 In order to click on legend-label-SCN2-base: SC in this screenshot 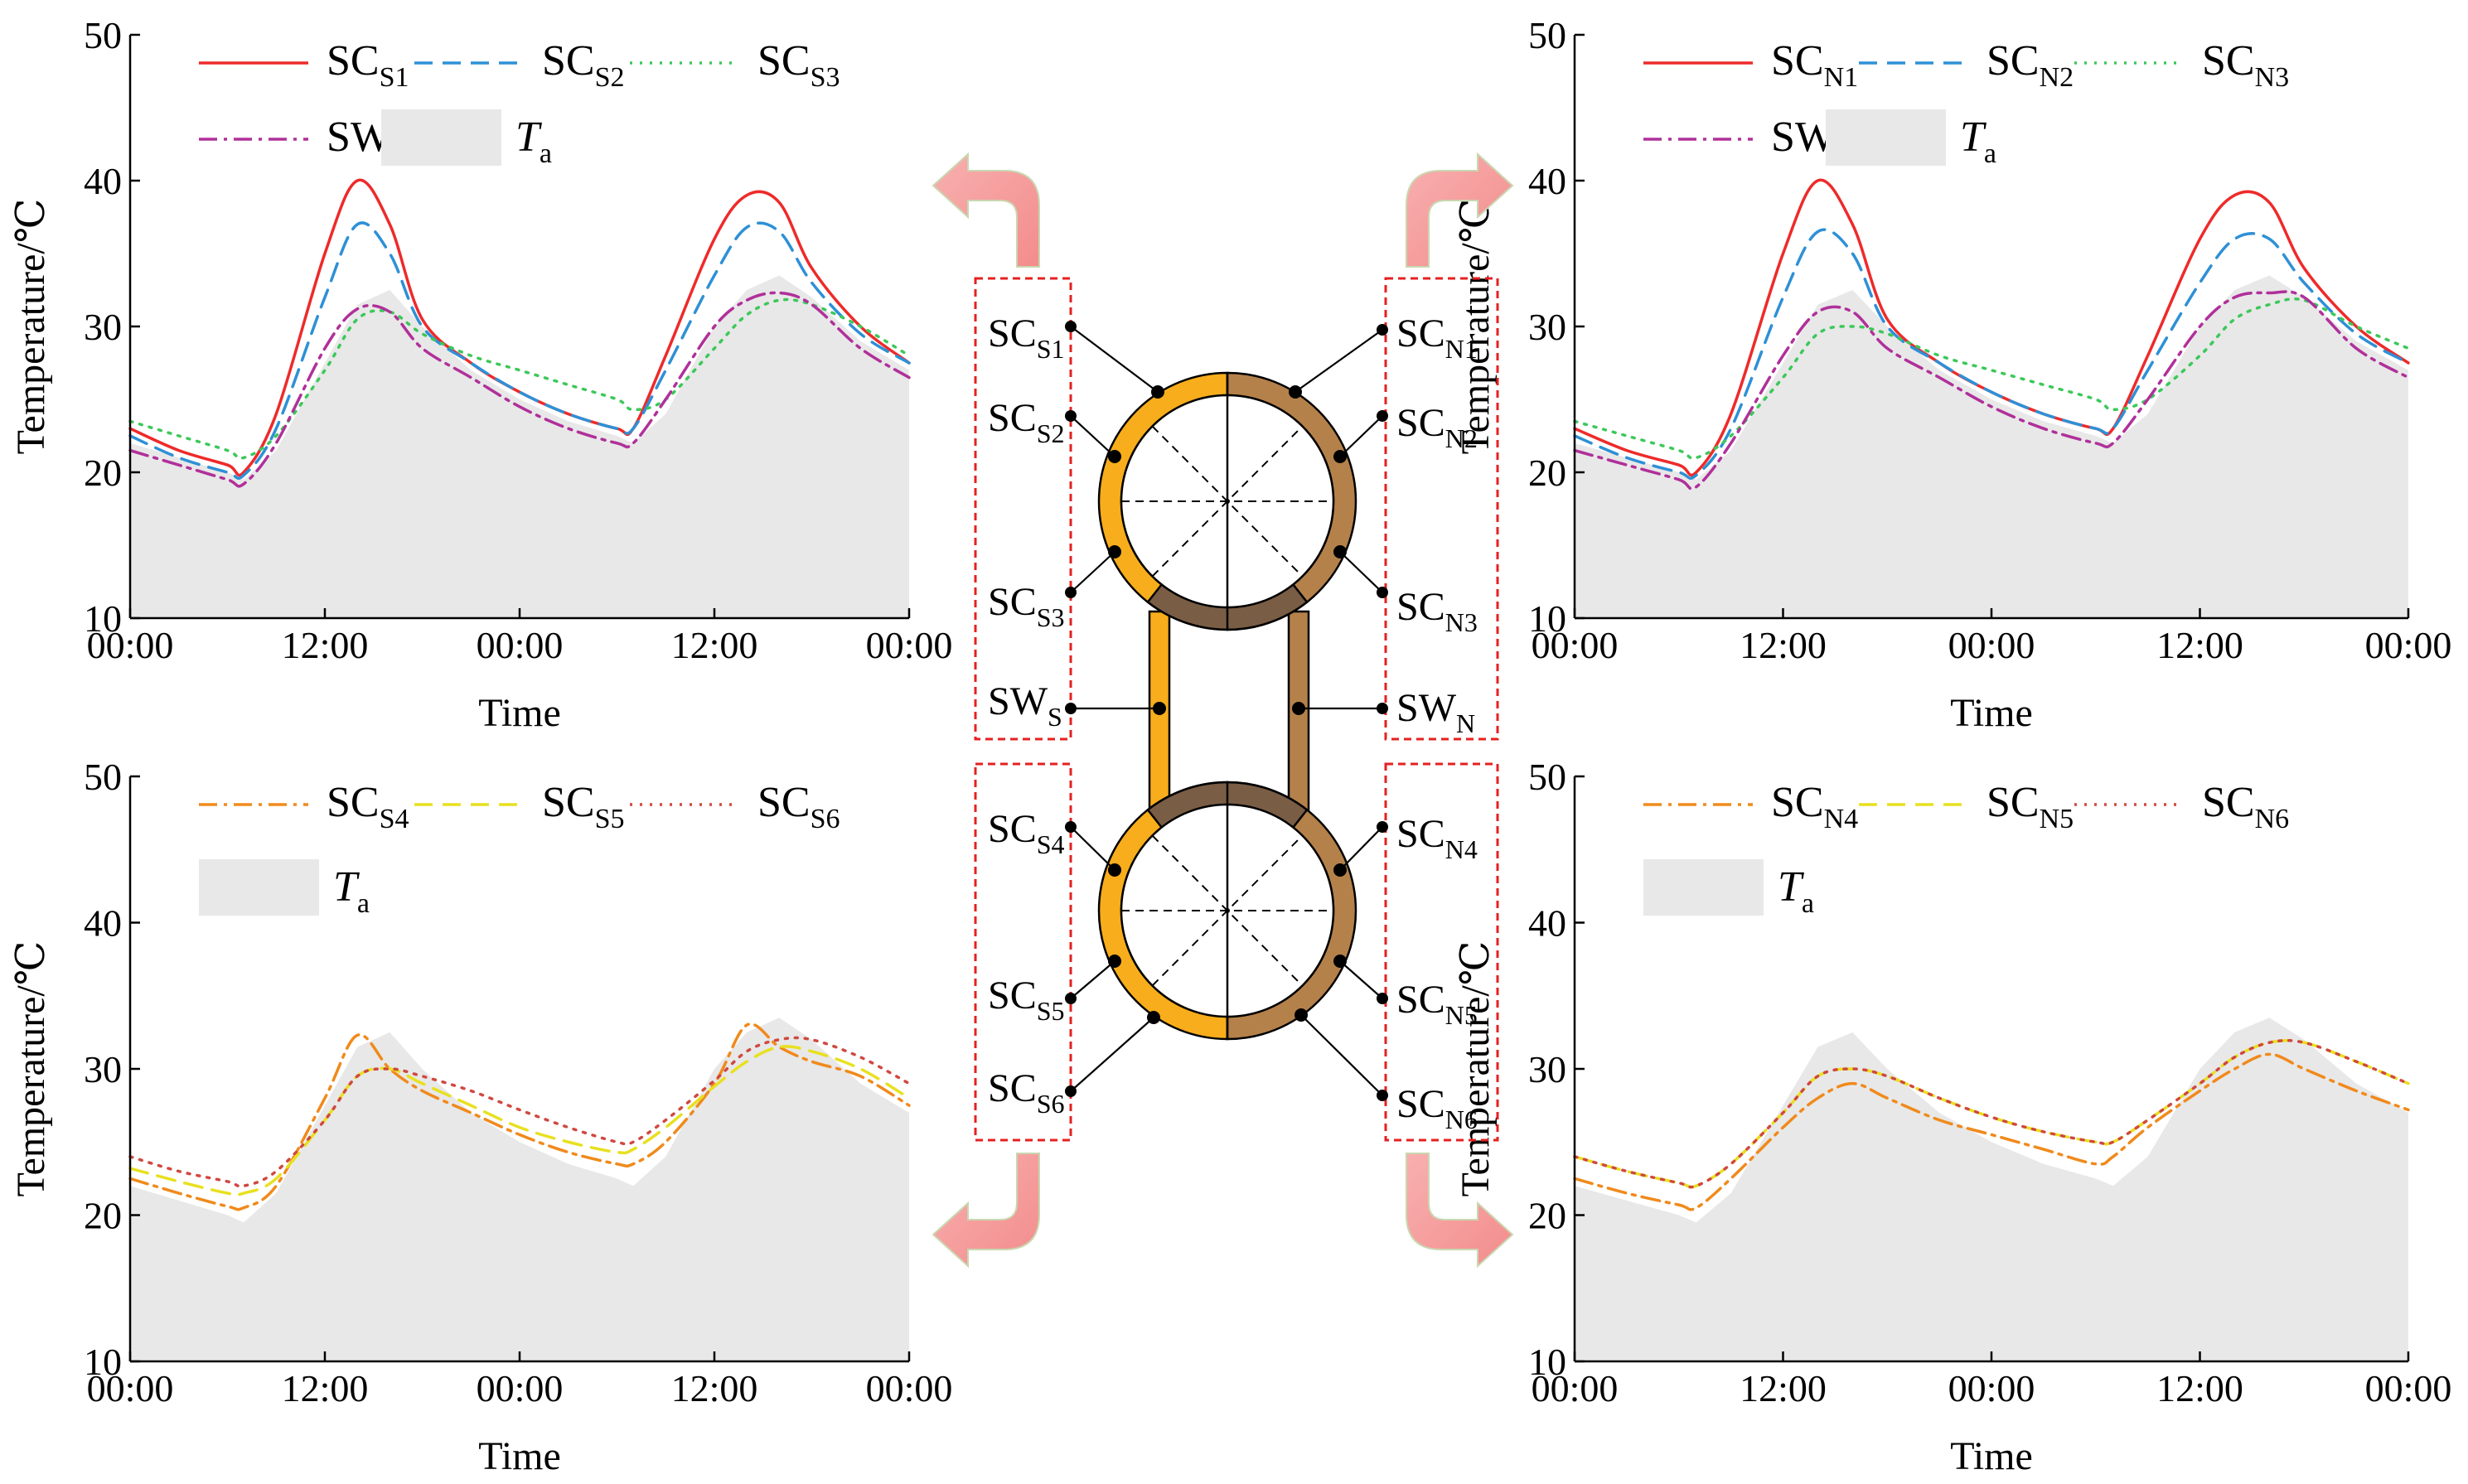, I will do `click(2013, 61)`.